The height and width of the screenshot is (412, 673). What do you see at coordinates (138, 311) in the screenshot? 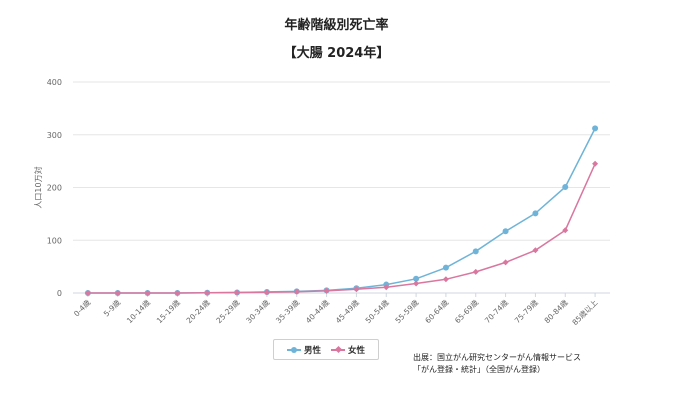
I see `x-tick-label-2: 10-14歳` at bounding box center [138, 311].